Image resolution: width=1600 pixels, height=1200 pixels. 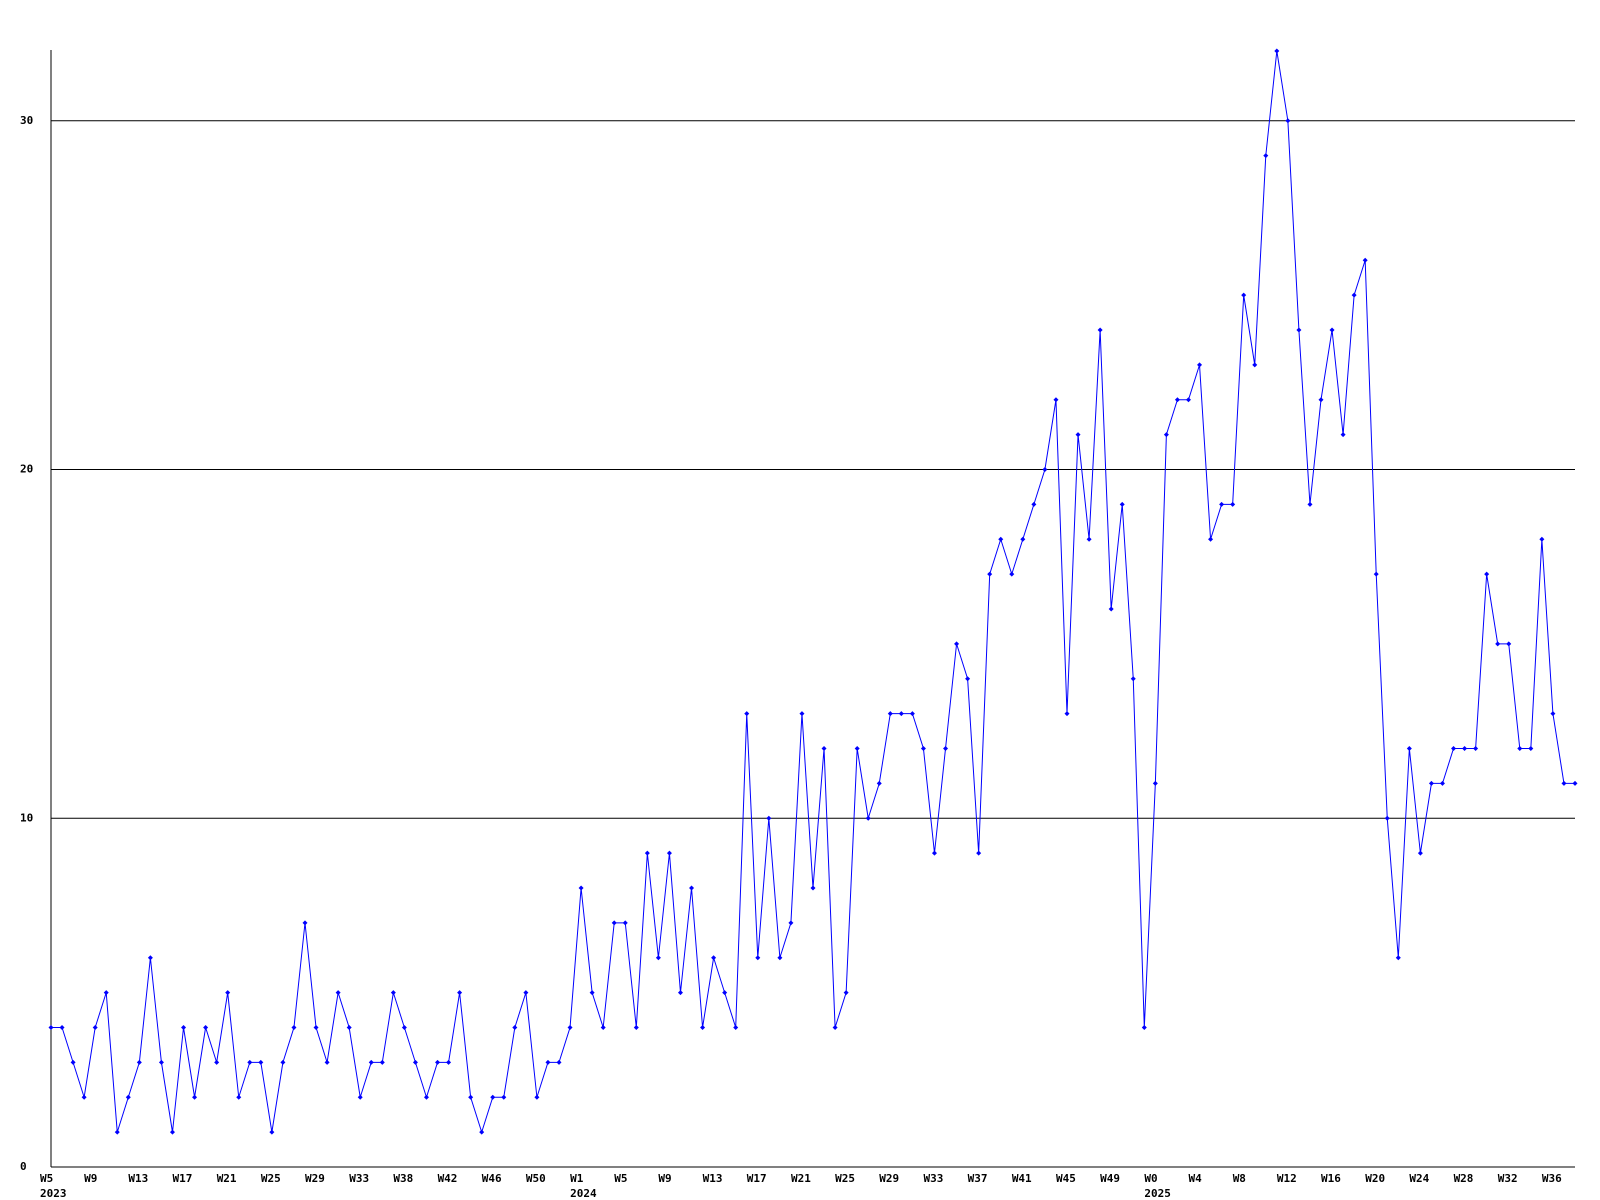 I want to click on x-tick-label: W21, so click(x=227, y=1178).